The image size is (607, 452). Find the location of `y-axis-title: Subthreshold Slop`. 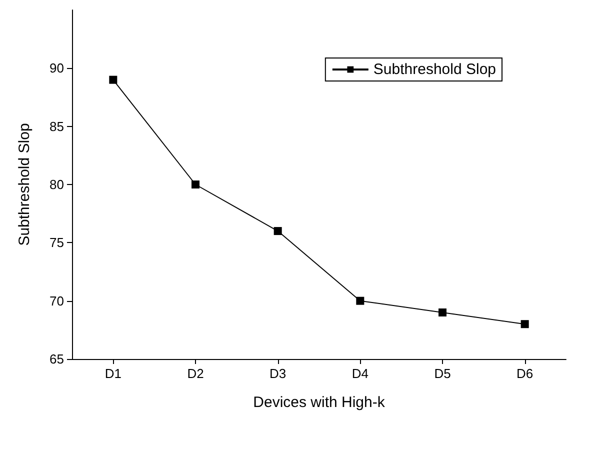

y-axis-title: Subthreshold Slop is located at coordinates (24, 184).